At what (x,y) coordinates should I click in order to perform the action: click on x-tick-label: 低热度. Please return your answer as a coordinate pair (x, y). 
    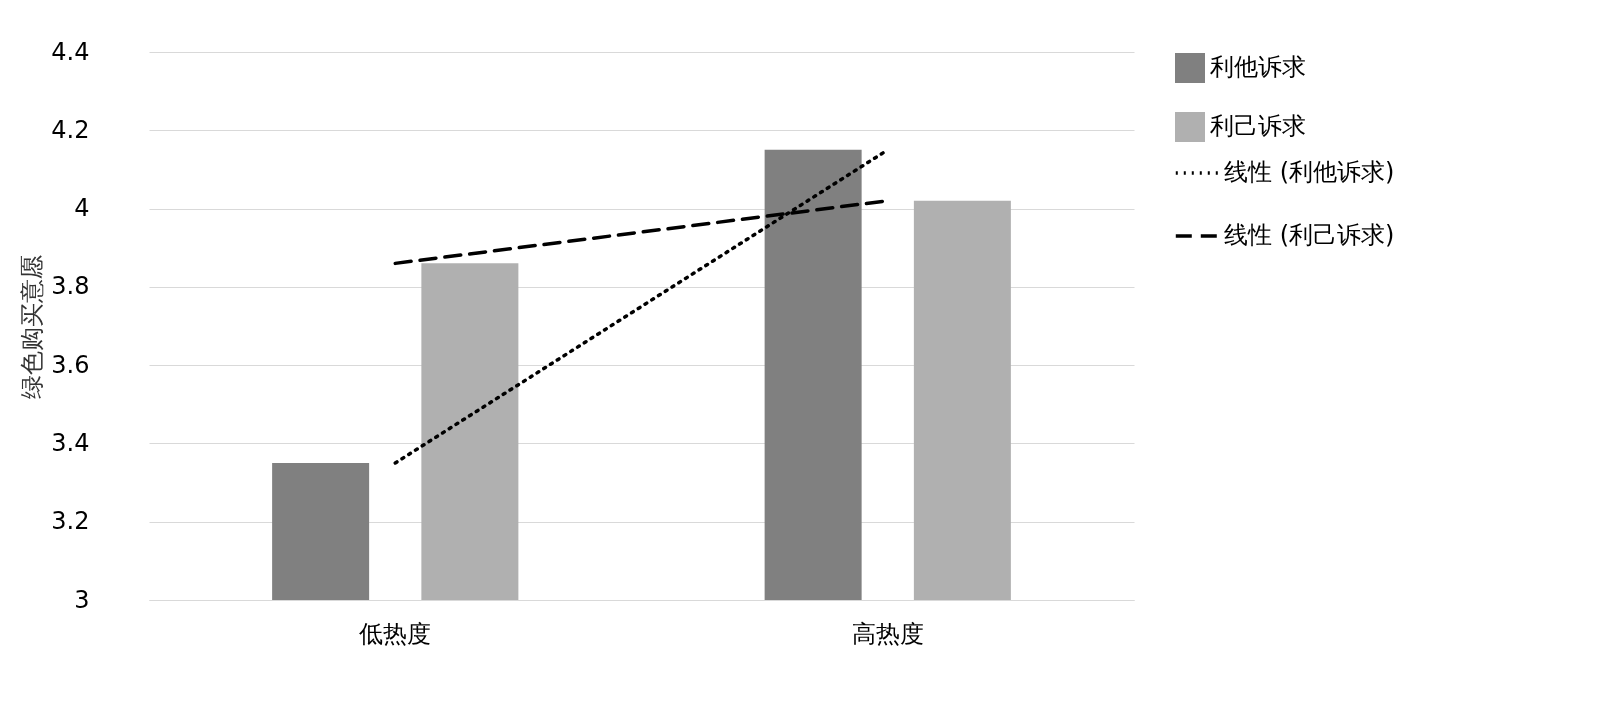
    Looking at the image, I should click on (395, 633).